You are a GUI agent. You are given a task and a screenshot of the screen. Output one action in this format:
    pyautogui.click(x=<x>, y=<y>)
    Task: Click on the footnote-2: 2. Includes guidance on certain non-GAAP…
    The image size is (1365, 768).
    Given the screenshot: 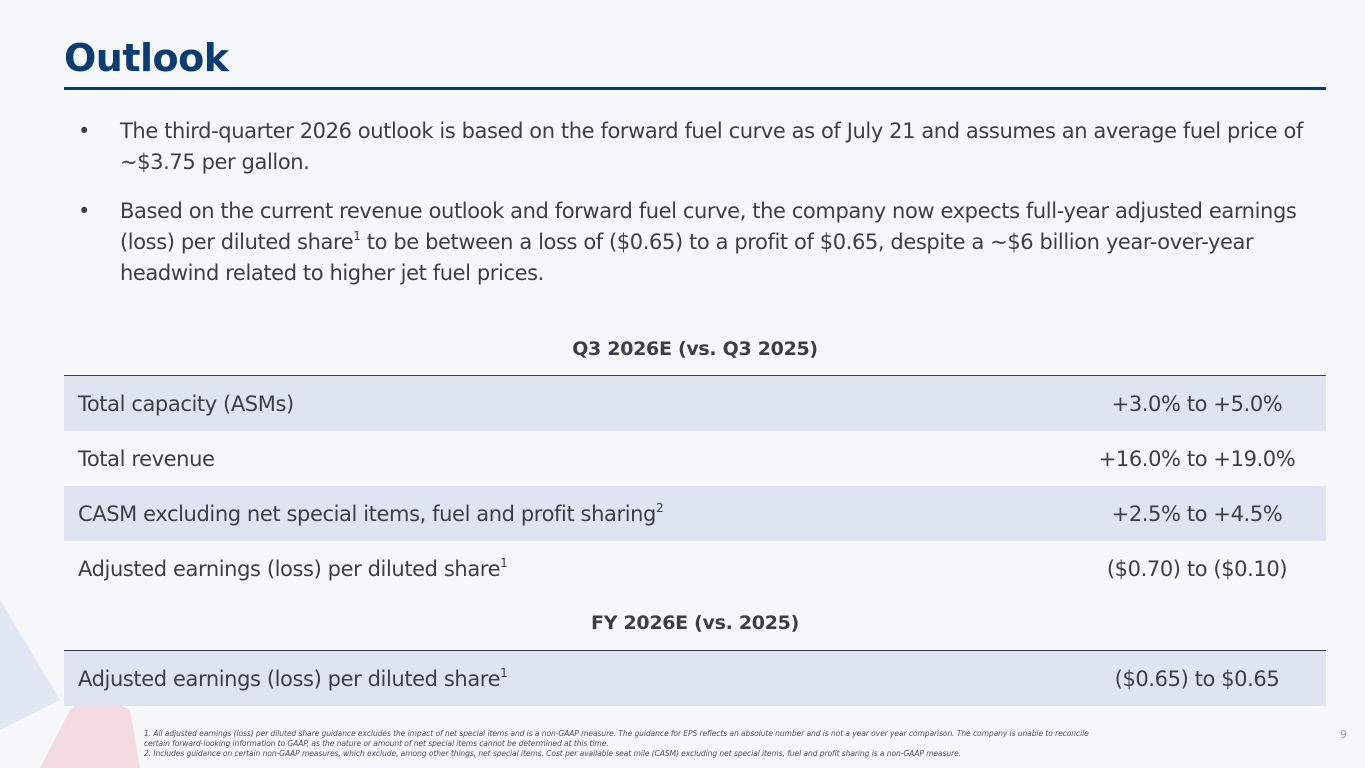 What is the action you would take?
    pyautogui.click(x=553, y=753)
    